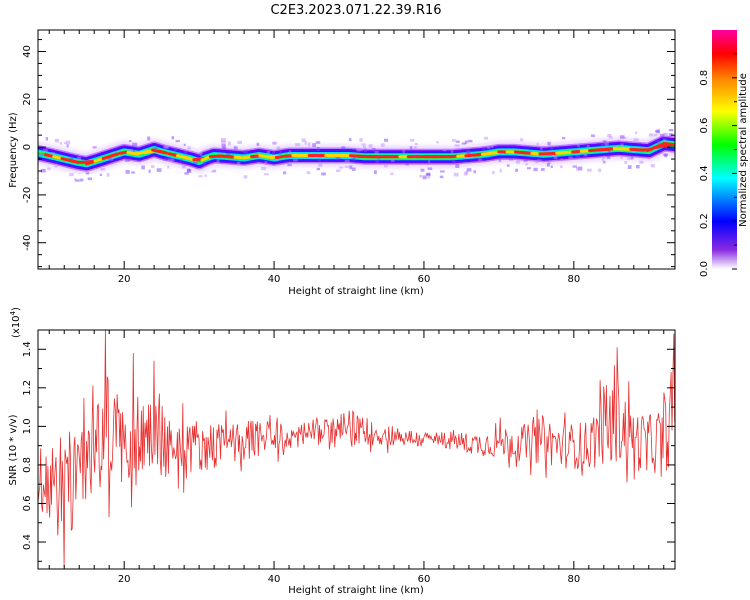 The width and height of the screenshot is (750, 600). Describe the element at coordinates (356, 291) in the screenshot. I see `spectrogram-xlabel: Height of straight line (km)` at that location.